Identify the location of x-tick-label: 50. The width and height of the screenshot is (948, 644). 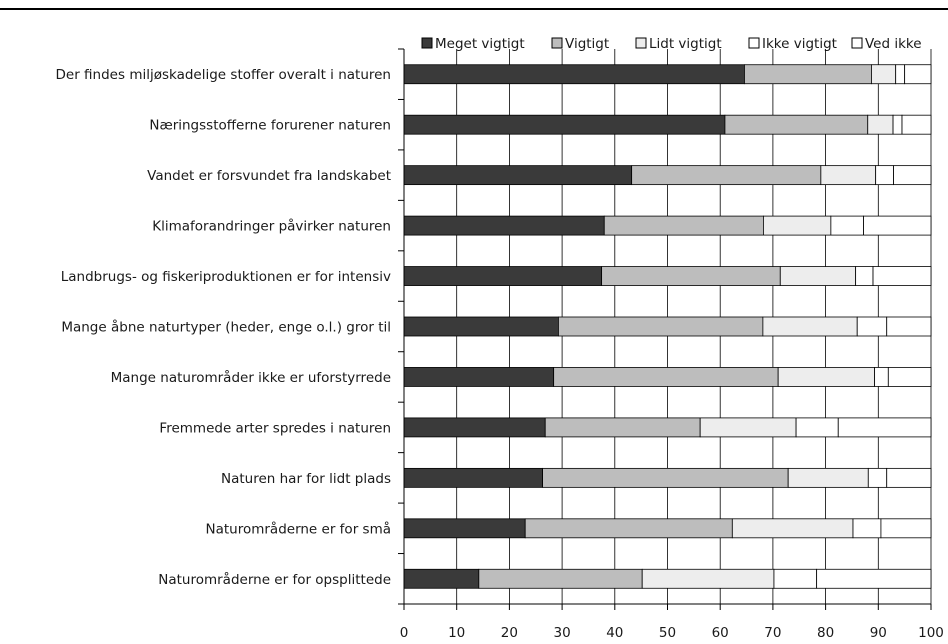
(667, 633).